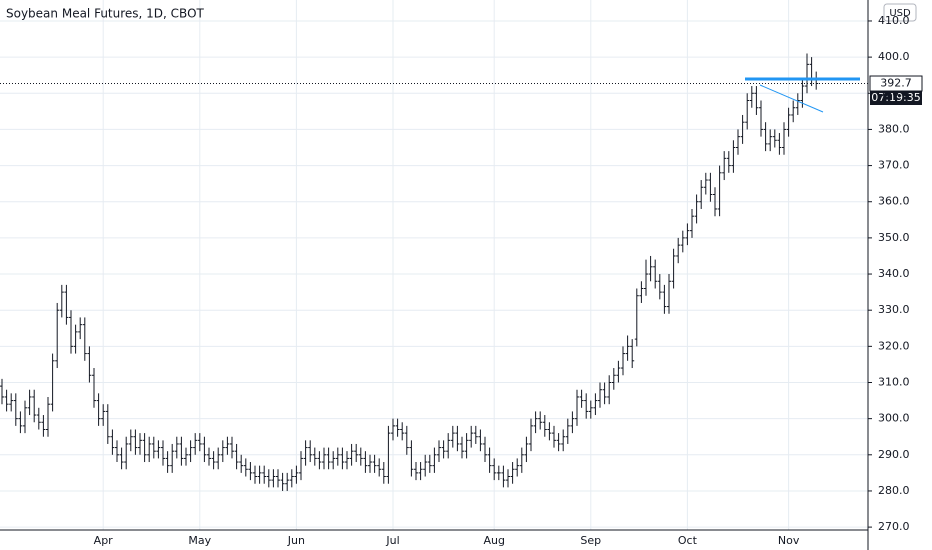 The height and width of the screenshot is (550, 932). I want to click on last-price-label: 392.7, so click(896, 83).